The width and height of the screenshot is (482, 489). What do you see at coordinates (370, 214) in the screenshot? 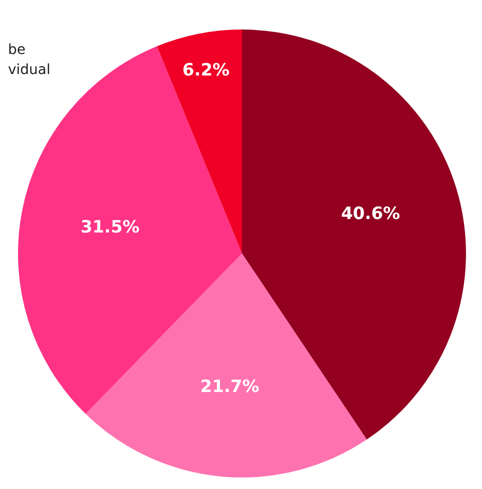
I see `data-label: 40.6%` at bounding box center [370, 214].